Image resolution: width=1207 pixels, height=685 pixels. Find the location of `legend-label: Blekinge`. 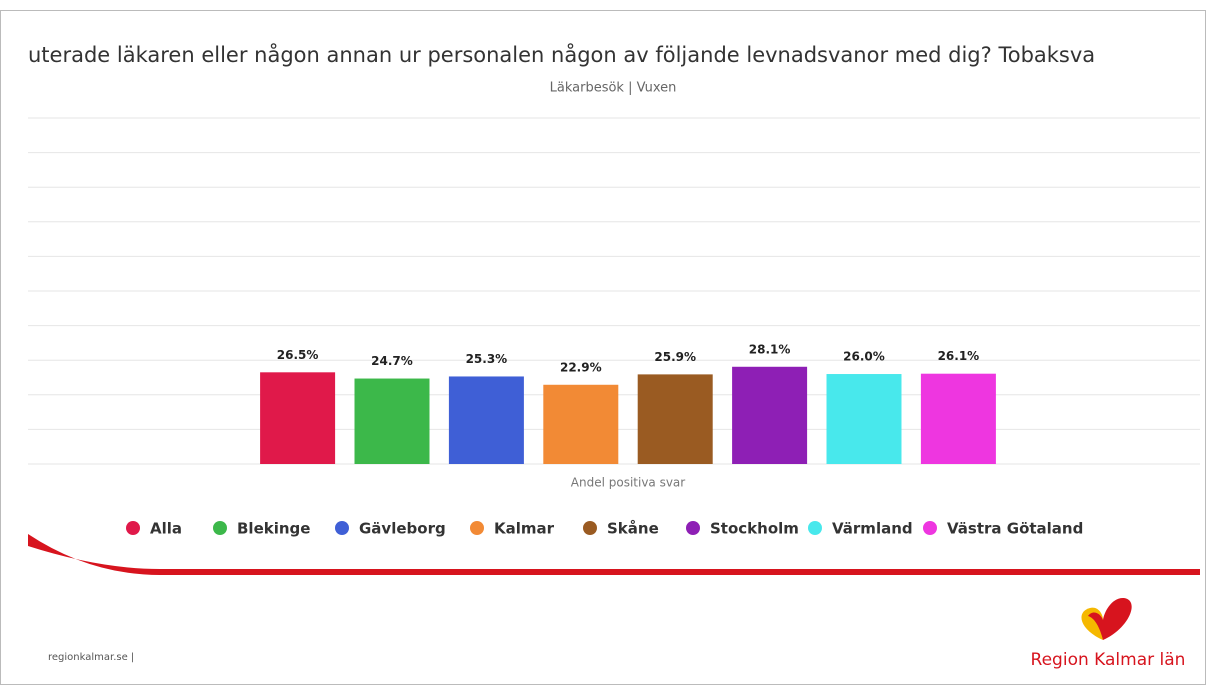

legend-label: Blekinge is located at coordinates (273, 529).